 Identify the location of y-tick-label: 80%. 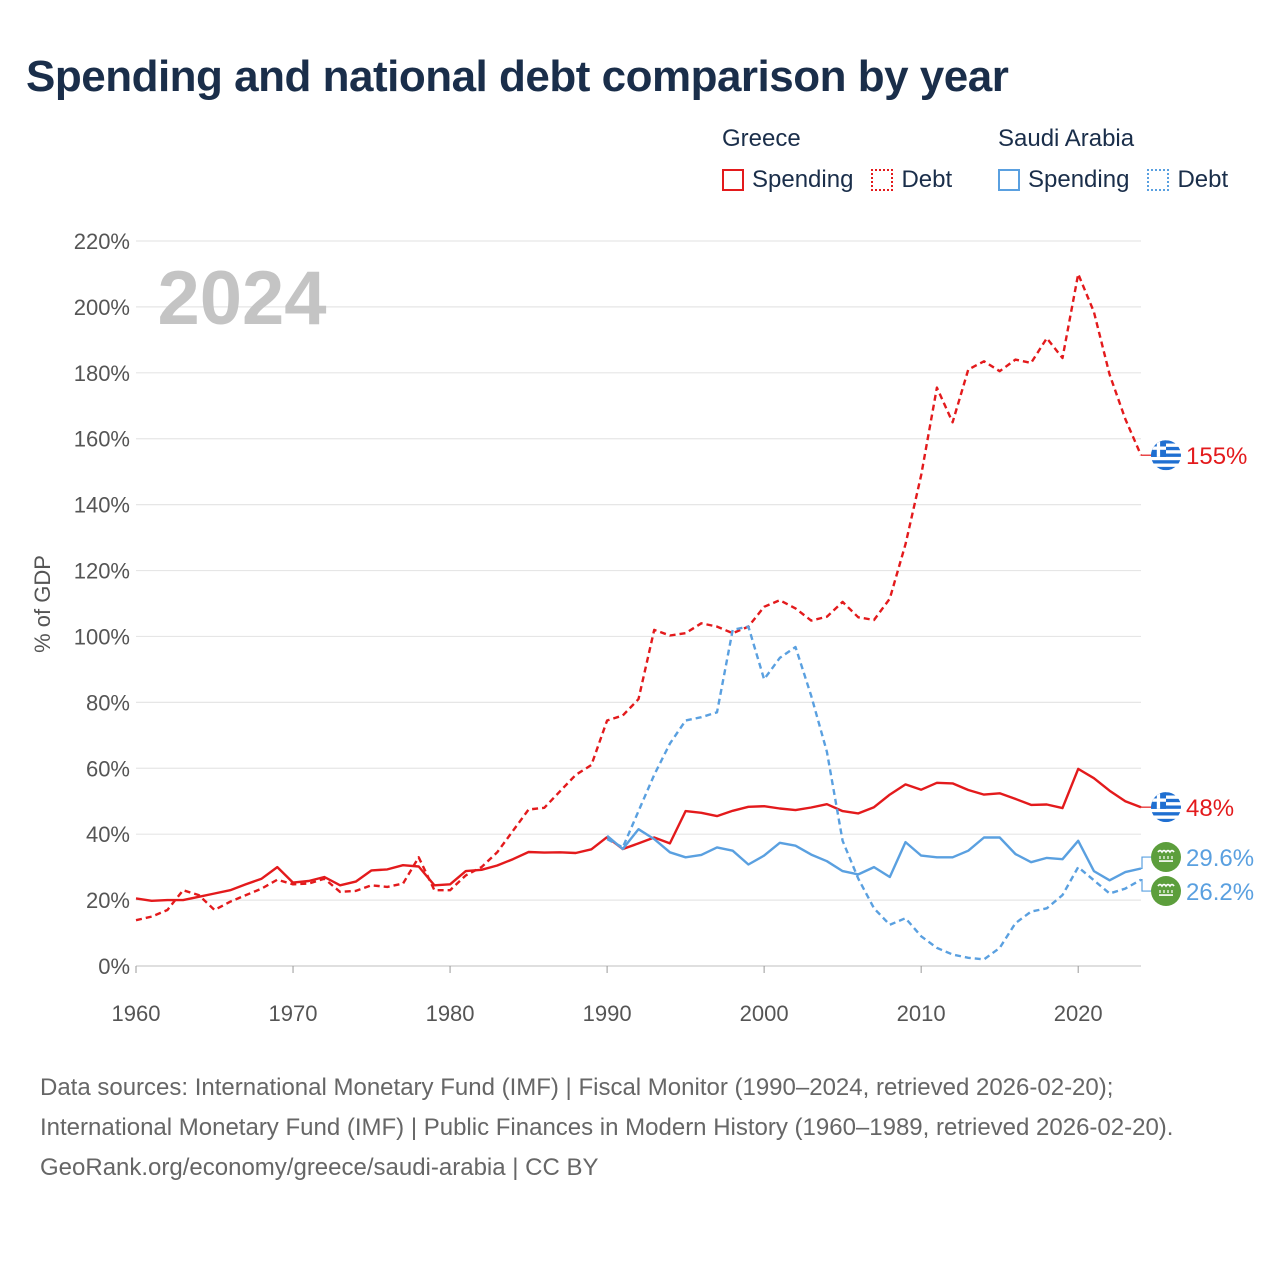
(108, 702).